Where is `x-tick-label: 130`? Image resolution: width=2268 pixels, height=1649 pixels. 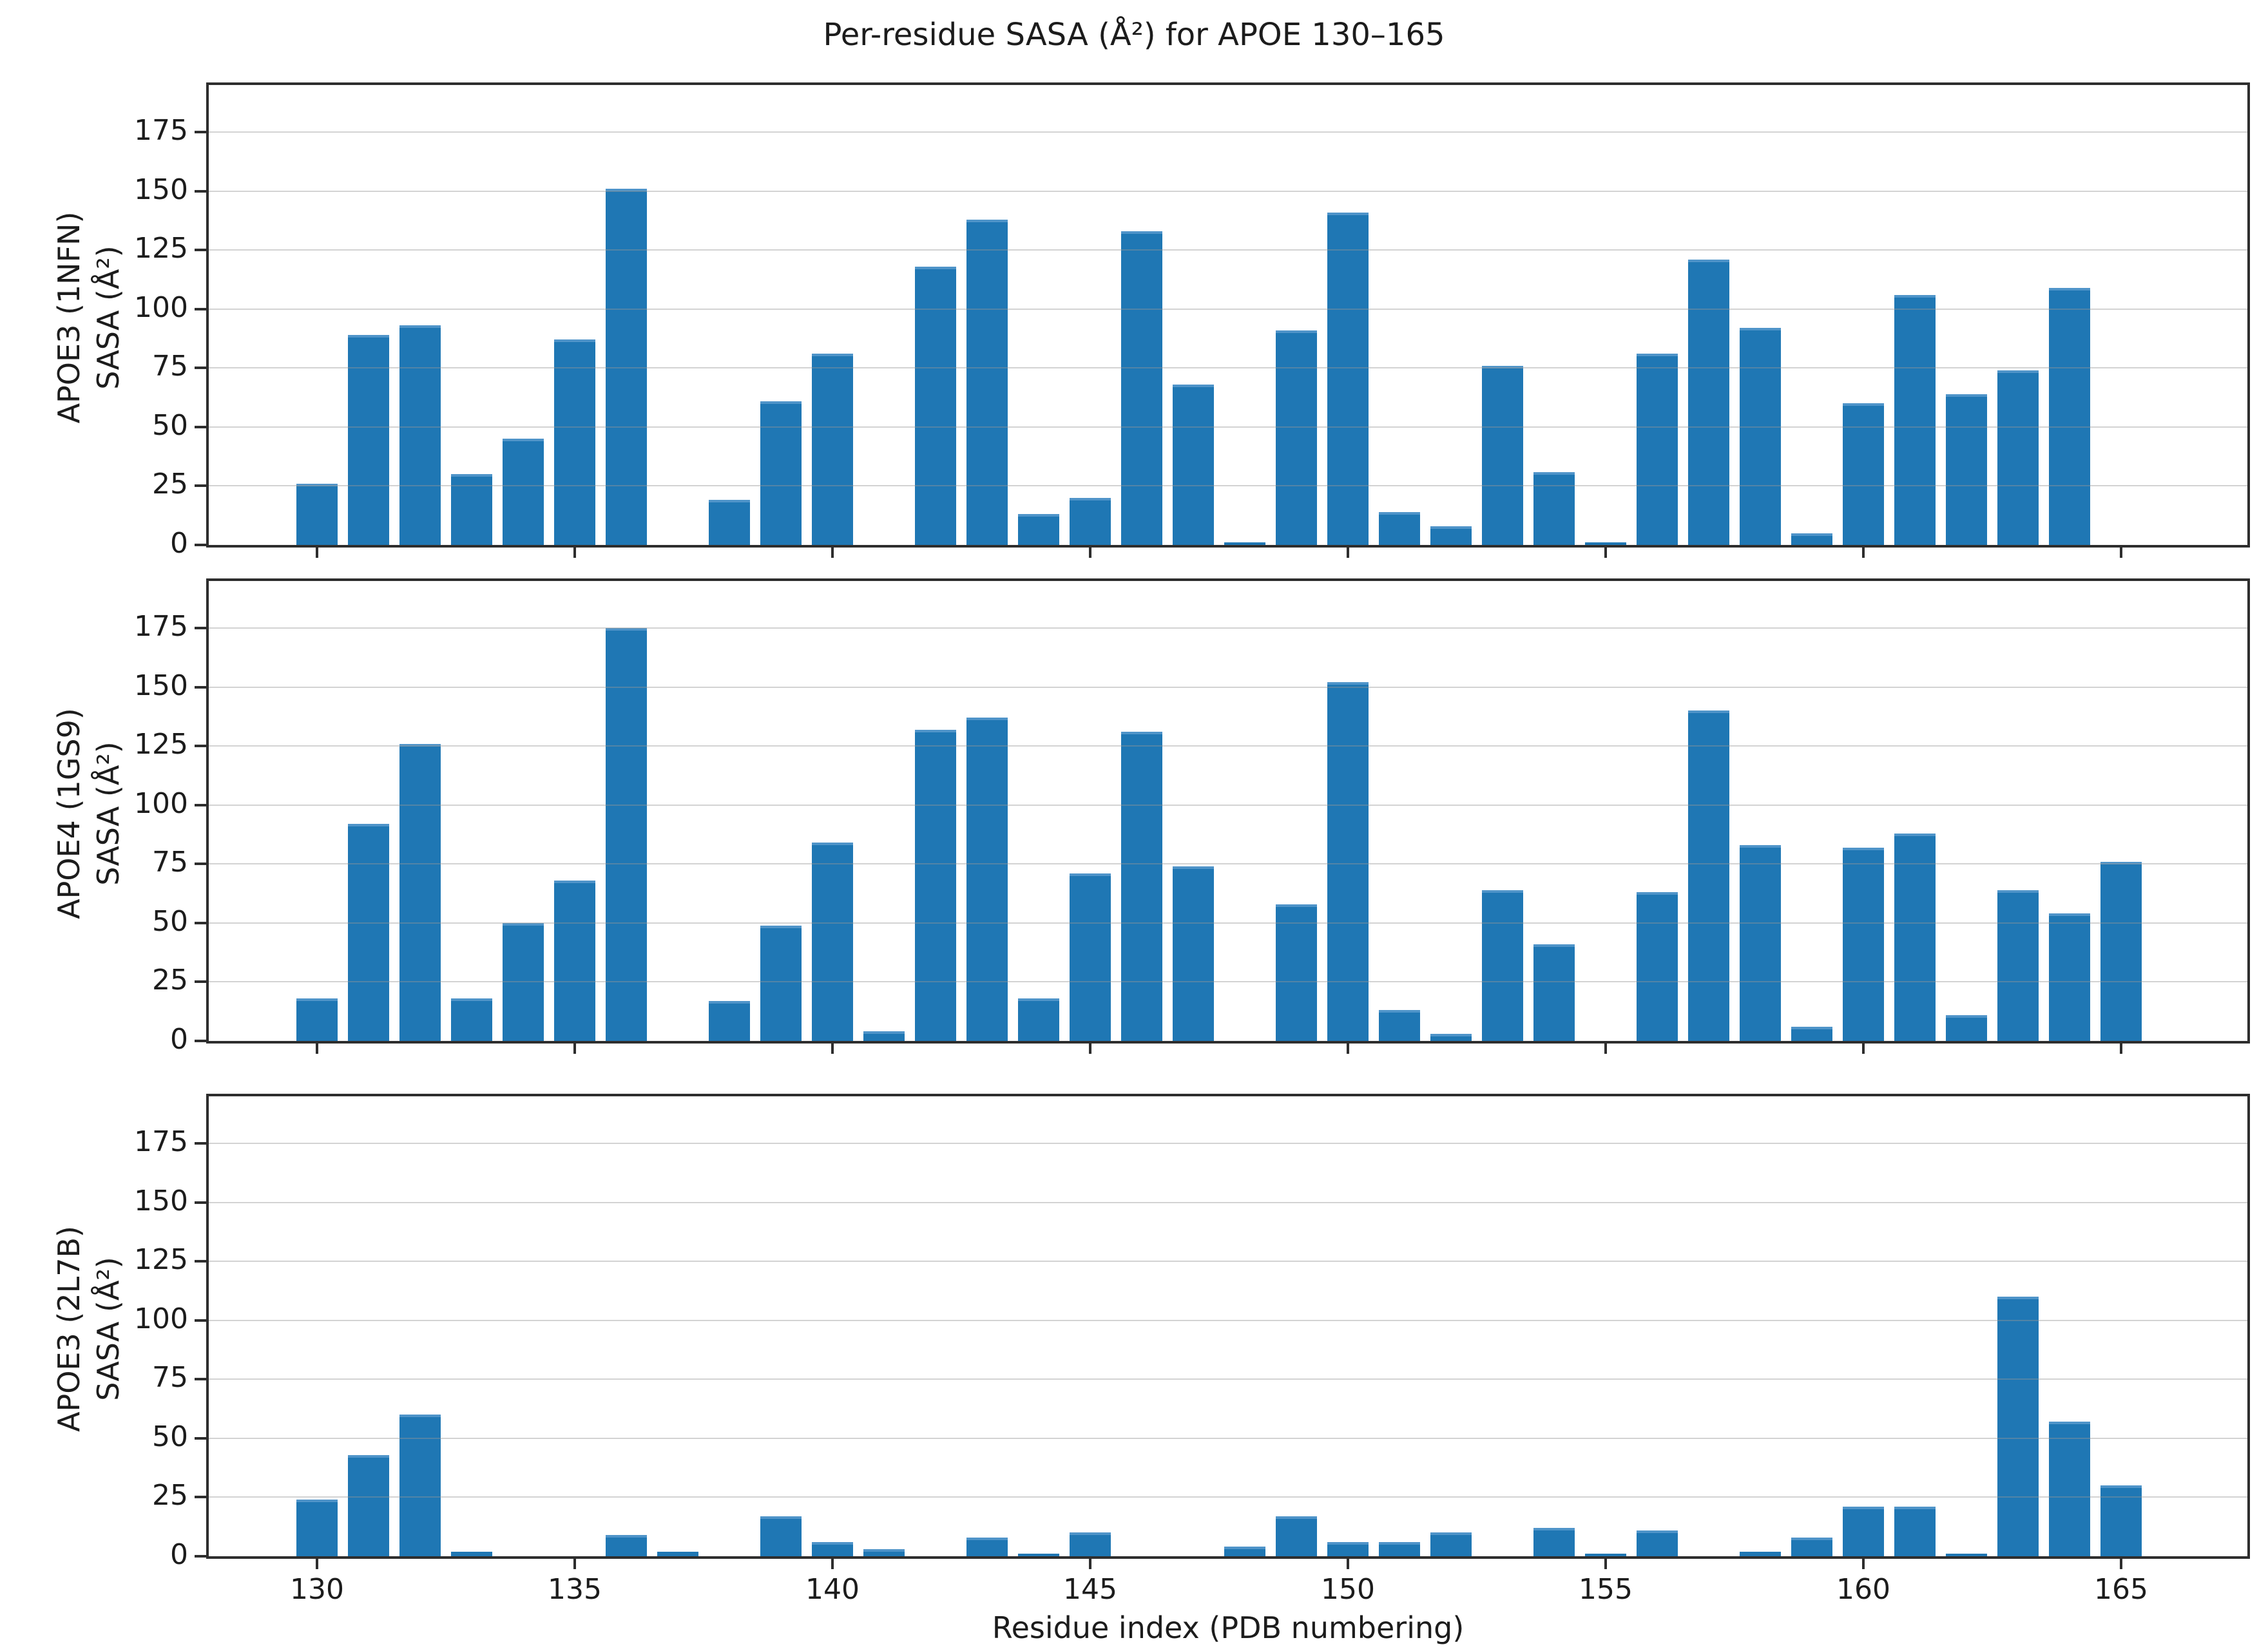
x-tick-label: 130 is located at coordinates (317, 1589).